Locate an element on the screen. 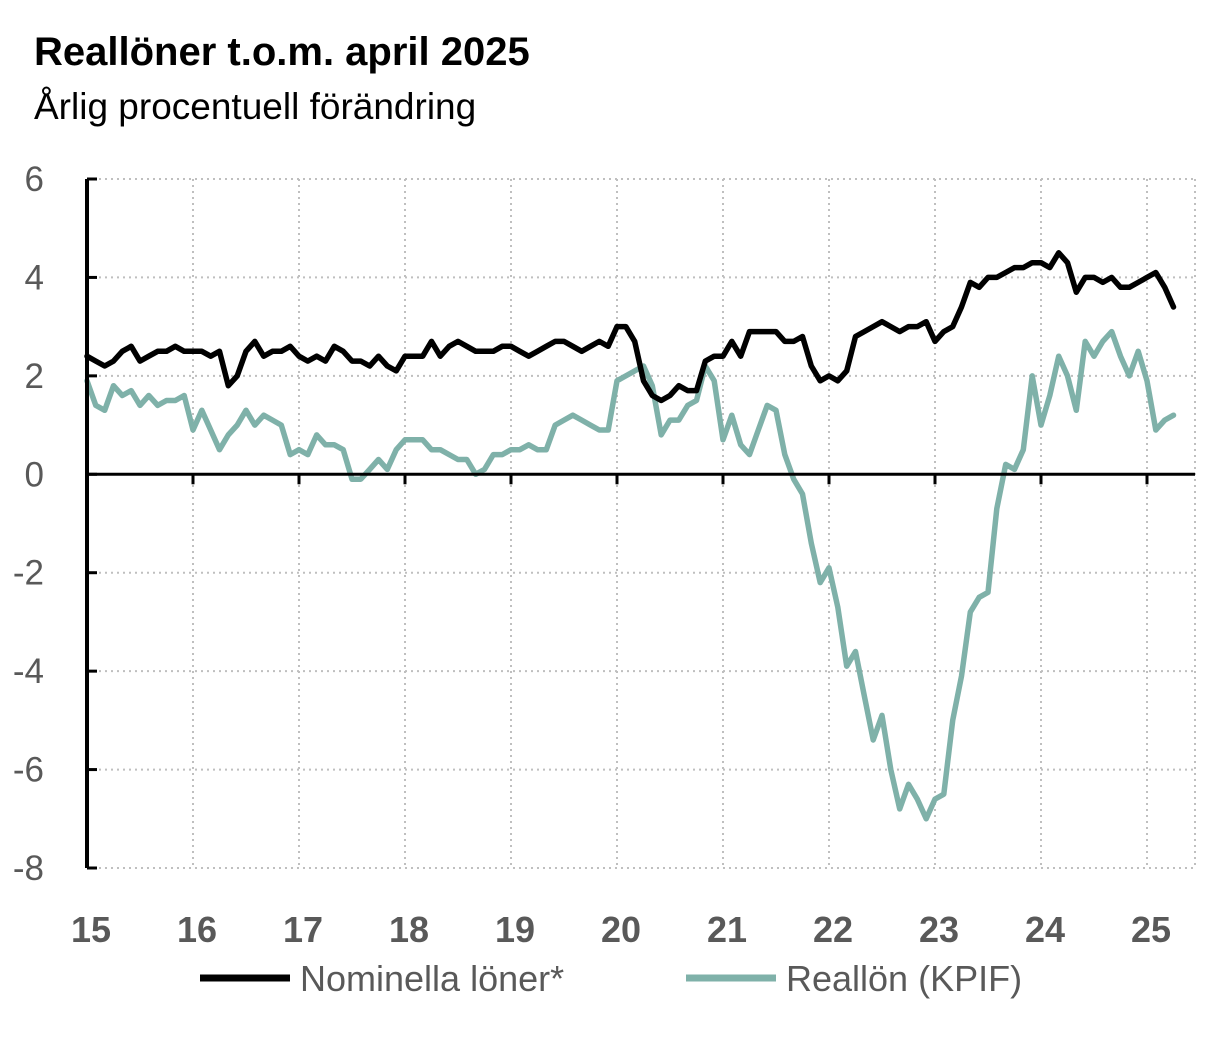  legend-label: Nominella löner* is located at coordinates (432, 978).